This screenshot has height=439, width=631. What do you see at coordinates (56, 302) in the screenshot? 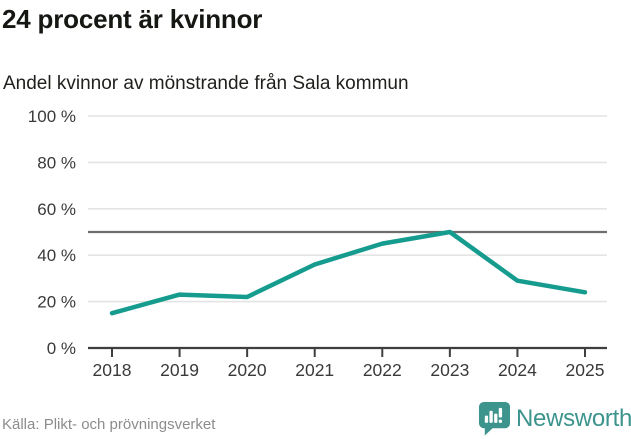
I see `y-tick-label-20: 20 %` at bounding box center [56, 302].